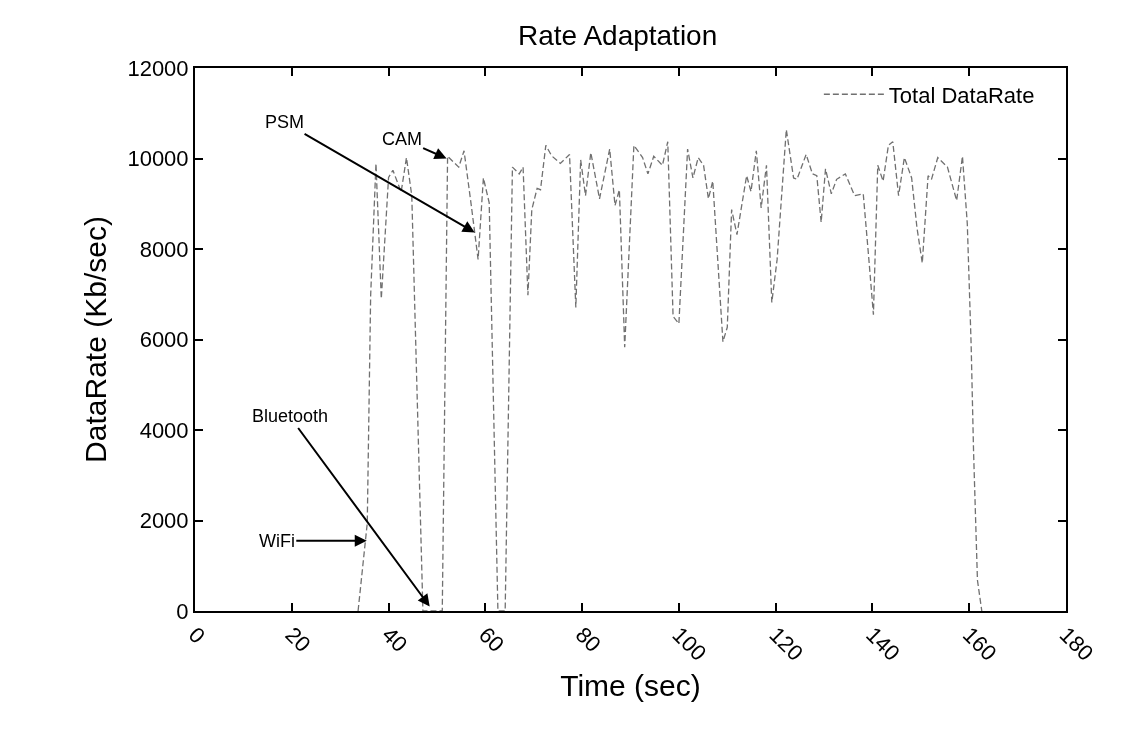  What do you see at coordinates (298, 640) in the screenshot?
I see `x-tick-label: 20` at bounding box center [298, 640].